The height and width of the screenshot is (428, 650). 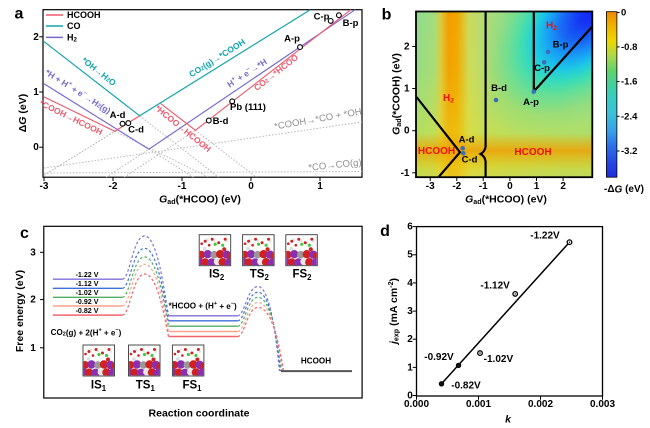 I want to click on svg-text: *CO→CO(g), so click(x=335, y=165).